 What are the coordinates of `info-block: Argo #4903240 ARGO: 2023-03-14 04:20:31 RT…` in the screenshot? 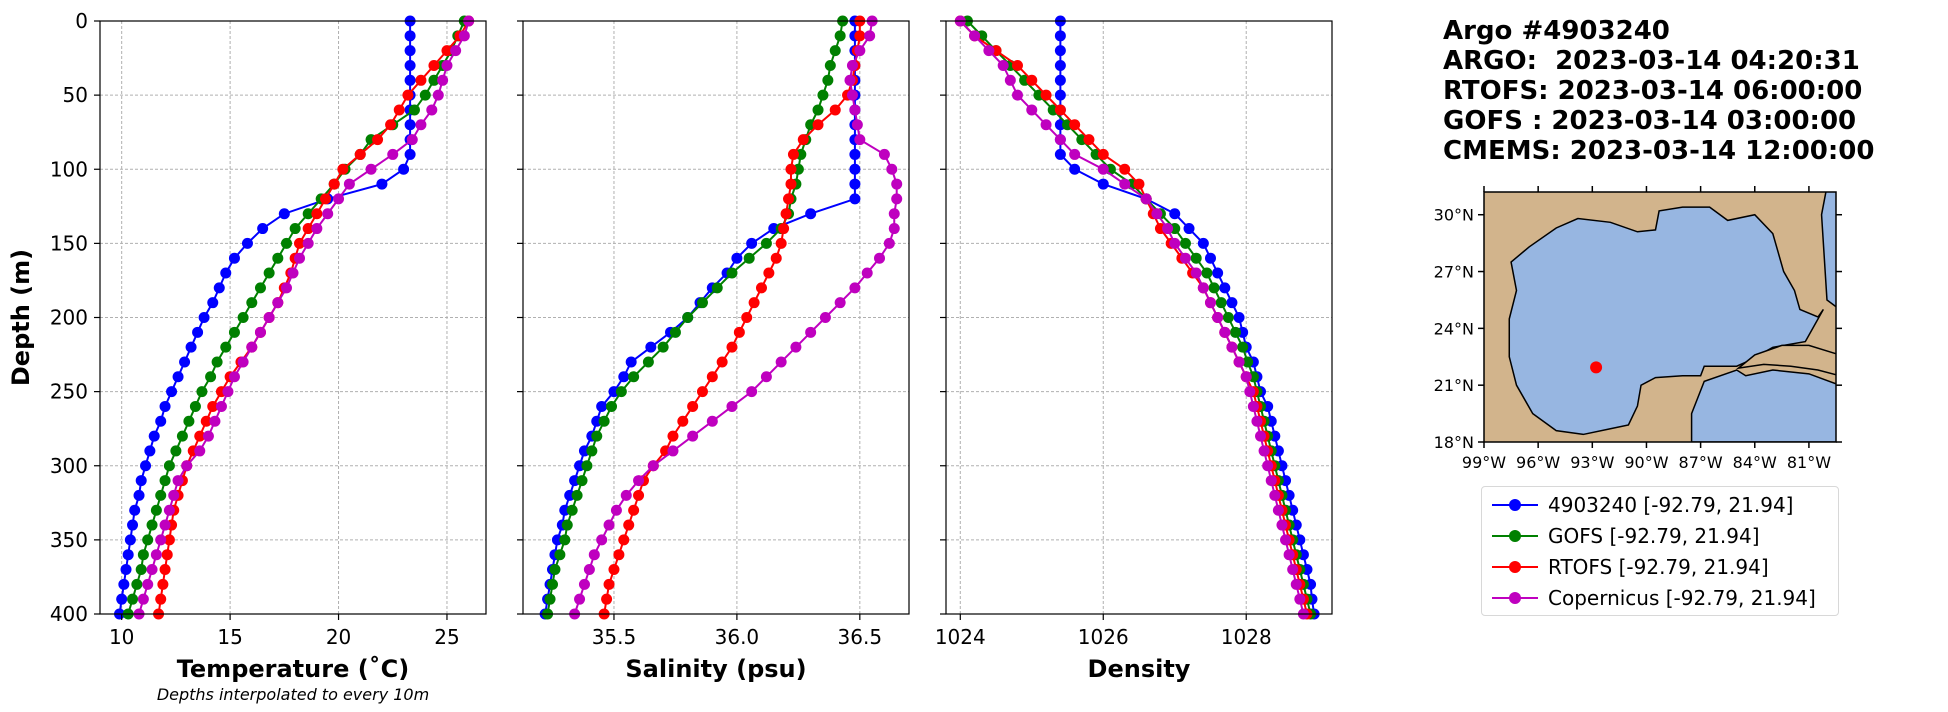 It's located at (1658, 91).